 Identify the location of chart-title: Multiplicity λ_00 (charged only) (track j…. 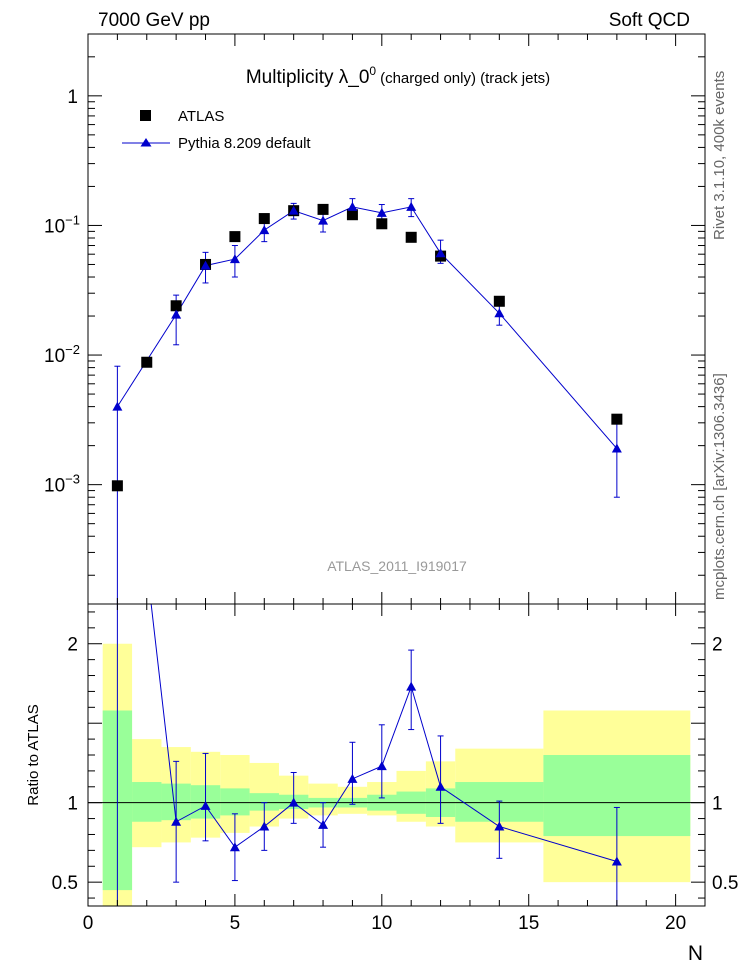
(398, 76).